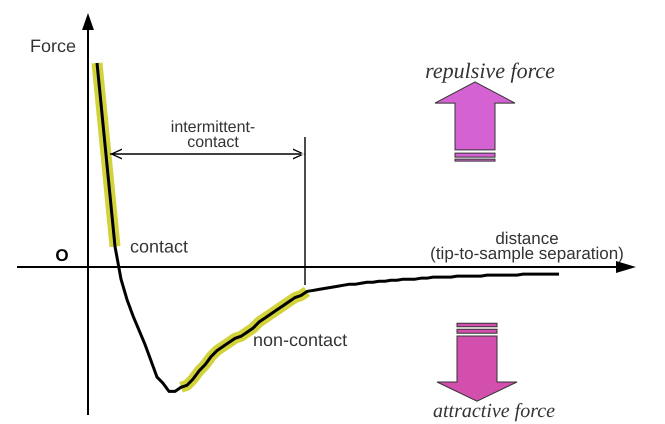 The height and width of the screenshot is (424, 665). I want to click on text: attractive force, so click(494, 411).